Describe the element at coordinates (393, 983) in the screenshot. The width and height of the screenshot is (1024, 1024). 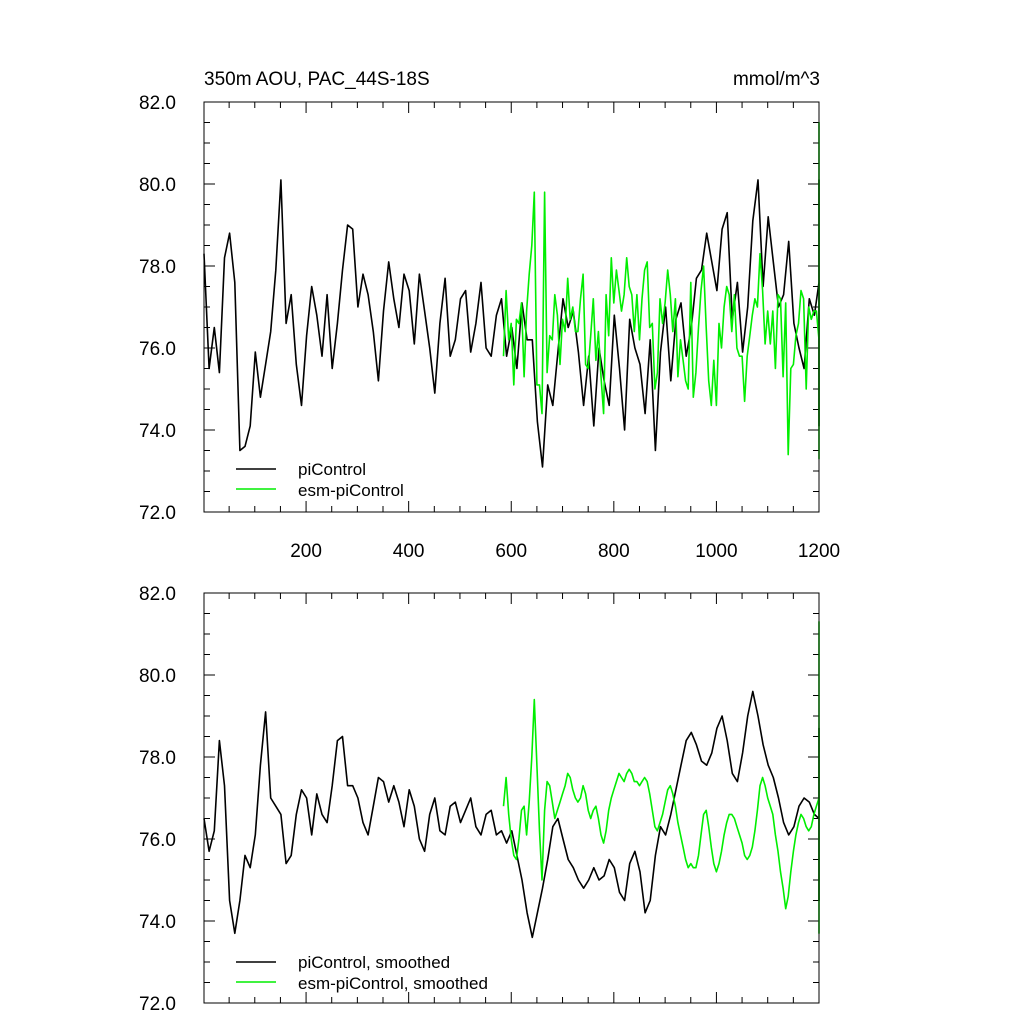
I see `legend-label-esm-picontrol-smoothed: esm-piControl, smoothed` at that location.